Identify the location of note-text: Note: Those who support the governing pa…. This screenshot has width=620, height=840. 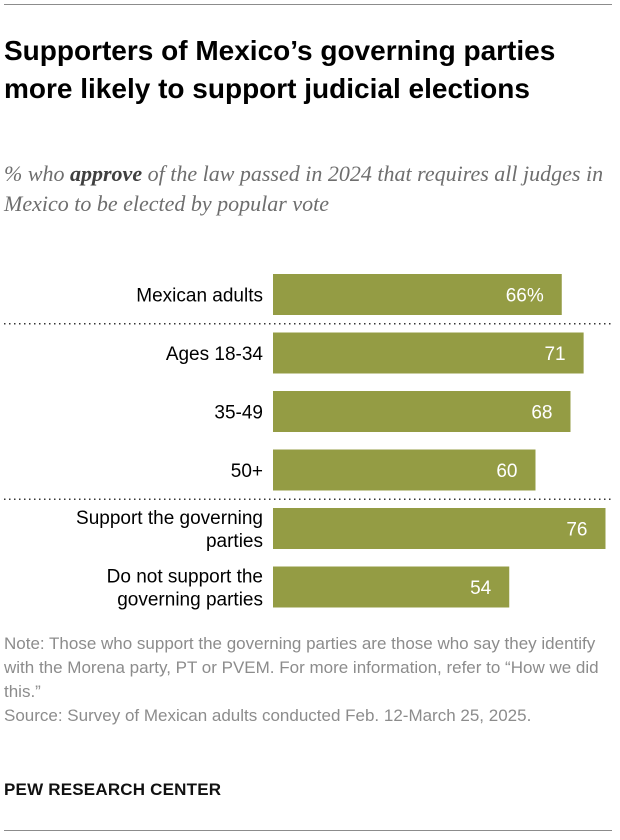
(301, 667).